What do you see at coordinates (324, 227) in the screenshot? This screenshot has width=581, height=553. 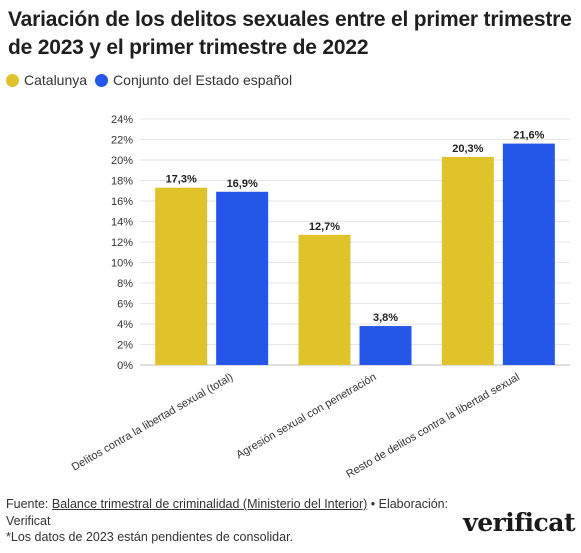 I see `data-label: 12,7%` at bounding box center [324, 227].